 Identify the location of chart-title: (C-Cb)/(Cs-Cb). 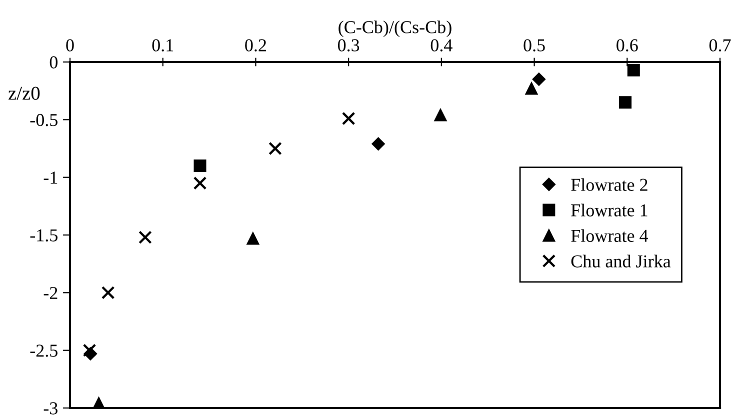
(395, 28).